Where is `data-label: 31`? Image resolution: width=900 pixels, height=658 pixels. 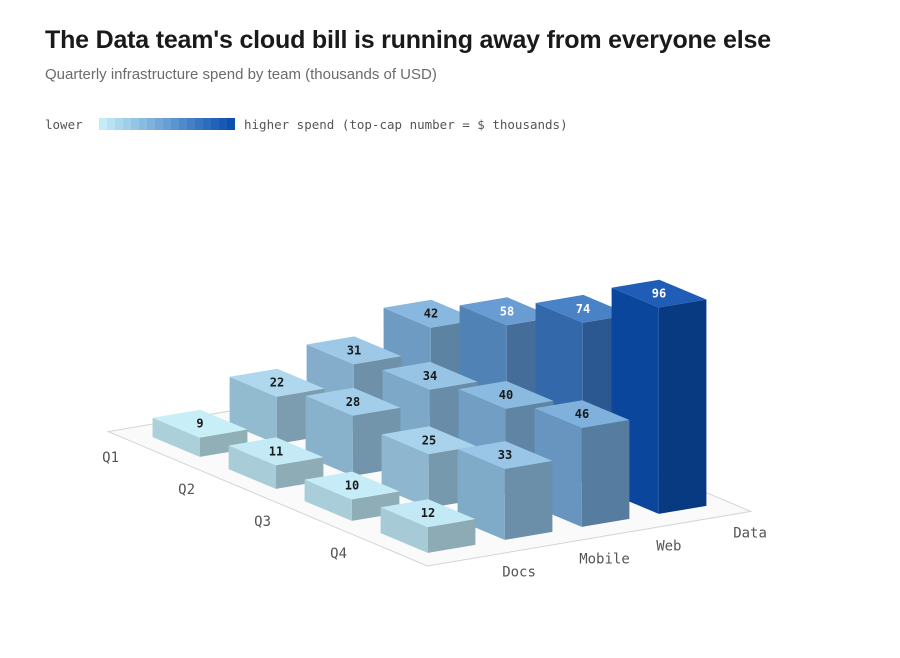 data-label: 31 is located at coordinates (354, 350).